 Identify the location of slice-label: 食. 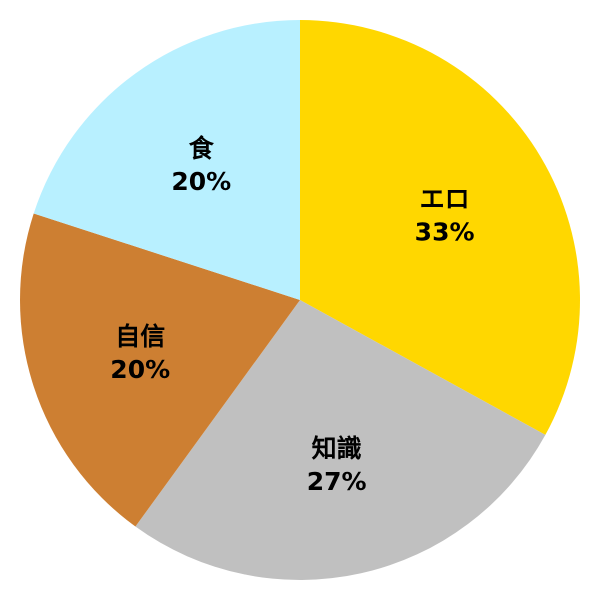
(202, 148).